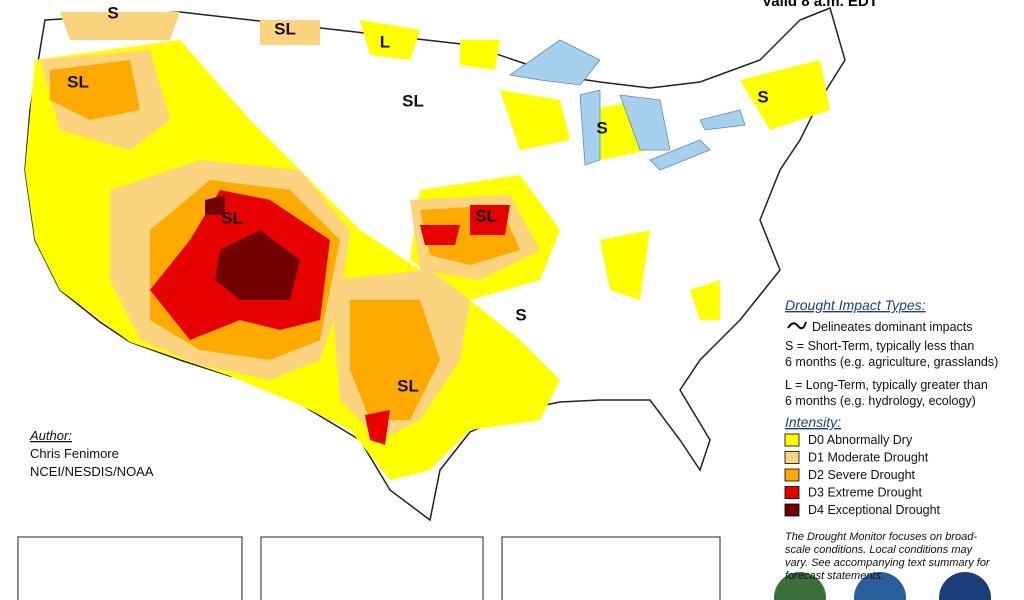 The image size is (1024, 600). I want to click on inset-alaska, so click(130, 568).